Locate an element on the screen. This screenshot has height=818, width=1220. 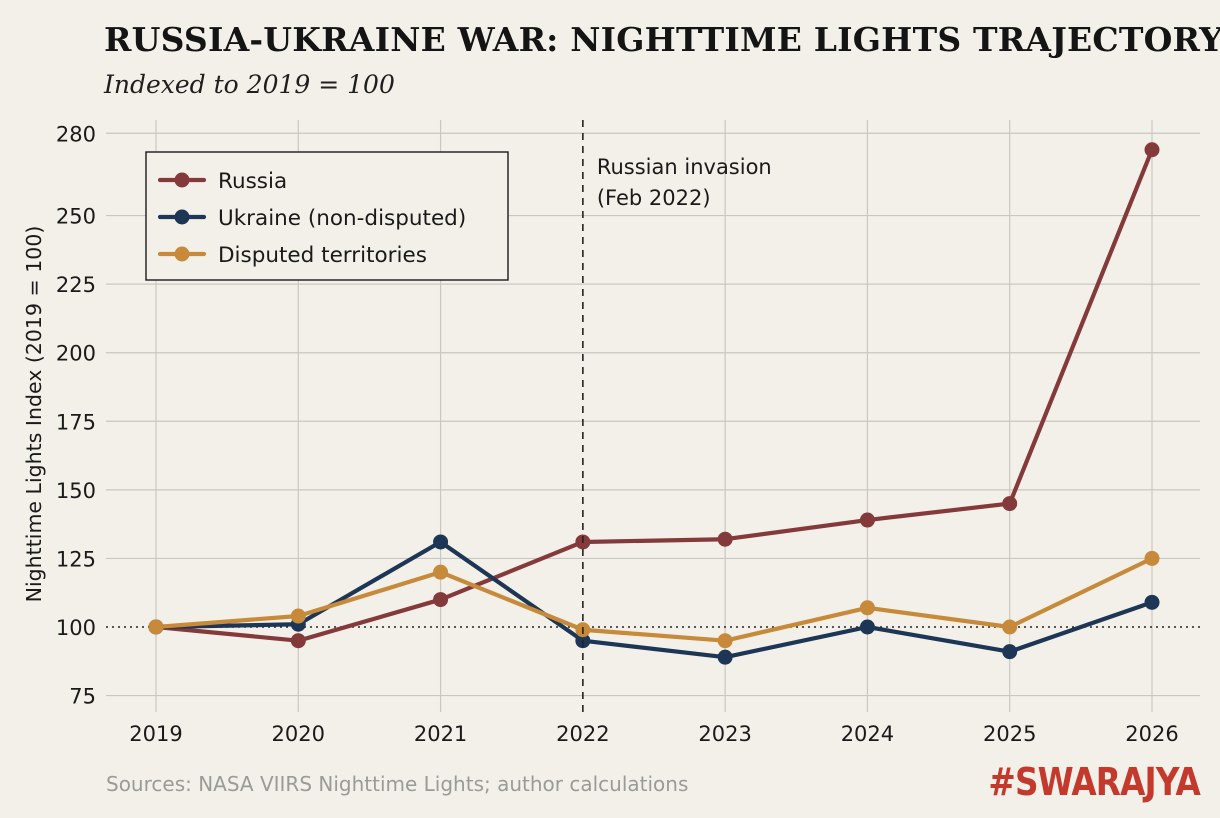
y-tick-label: 250 is located at coordinates (76, 217).